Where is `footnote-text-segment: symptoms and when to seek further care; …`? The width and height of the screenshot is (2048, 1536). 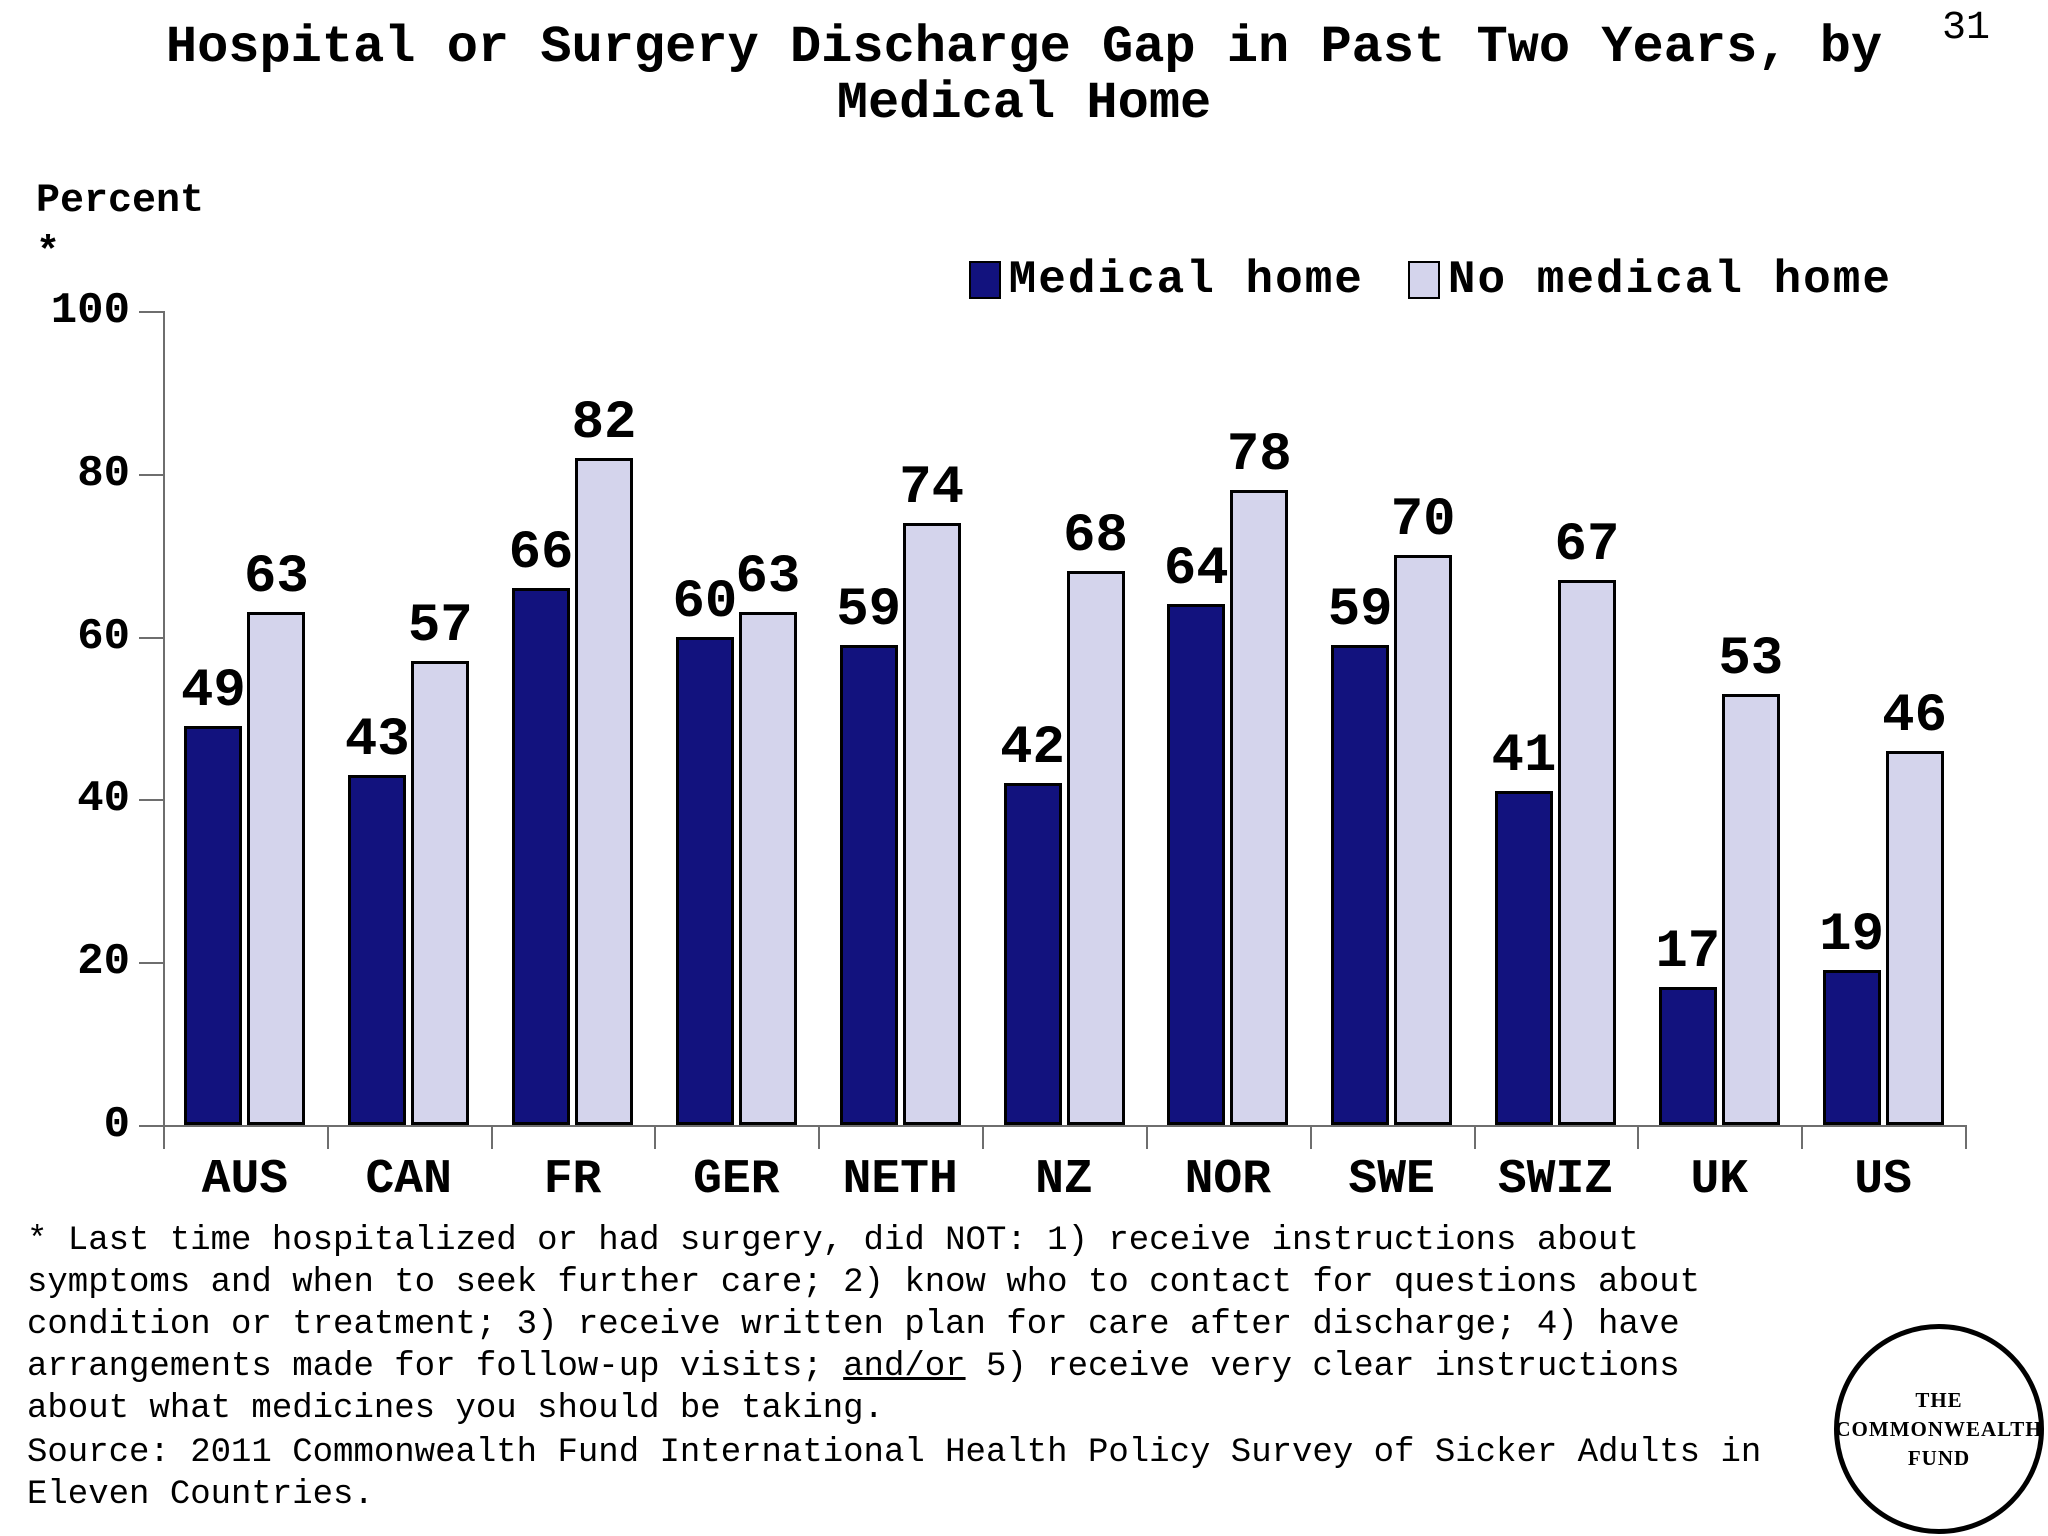
footnote-text-segment: symptoms and when to seek further care; … is located at coordinates (864, 1283).